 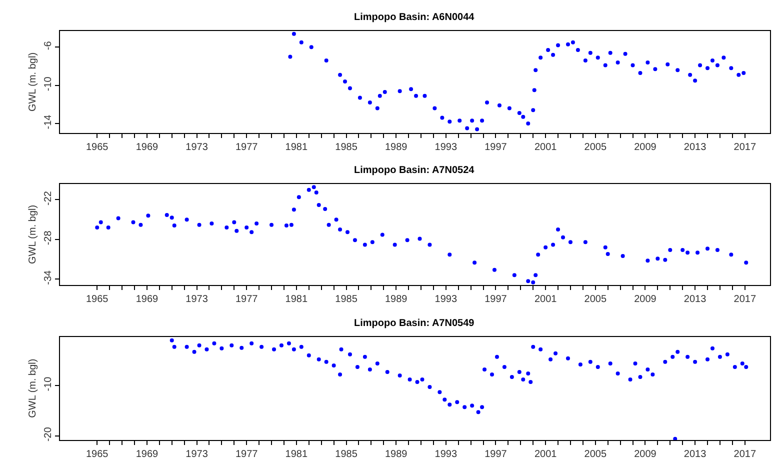 What do you see at coordinates (414, 323) in the screenshot?
I see `chart-title: Limpopo Basin: A7N0549` at bounding box center [414, 323].